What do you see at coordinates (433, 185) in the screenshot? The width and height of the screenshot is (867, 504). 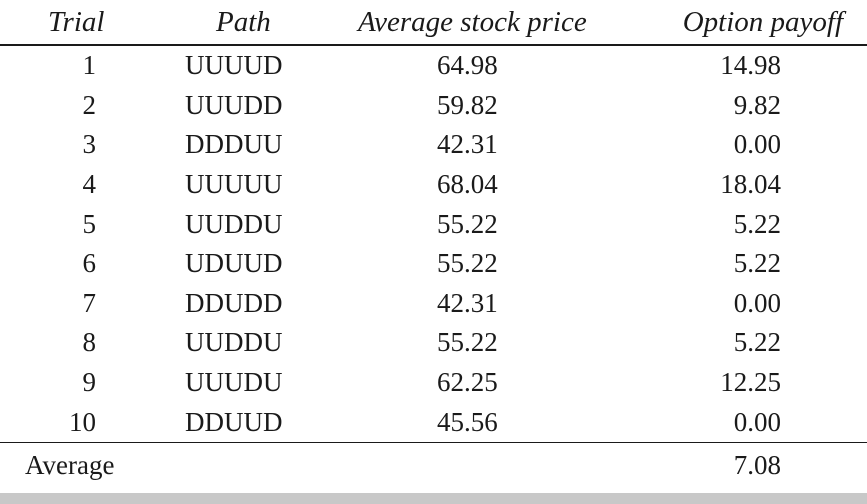 I see `table-row: 4 UUUUU 68.04 18.04` at bounding box center [433, 185].